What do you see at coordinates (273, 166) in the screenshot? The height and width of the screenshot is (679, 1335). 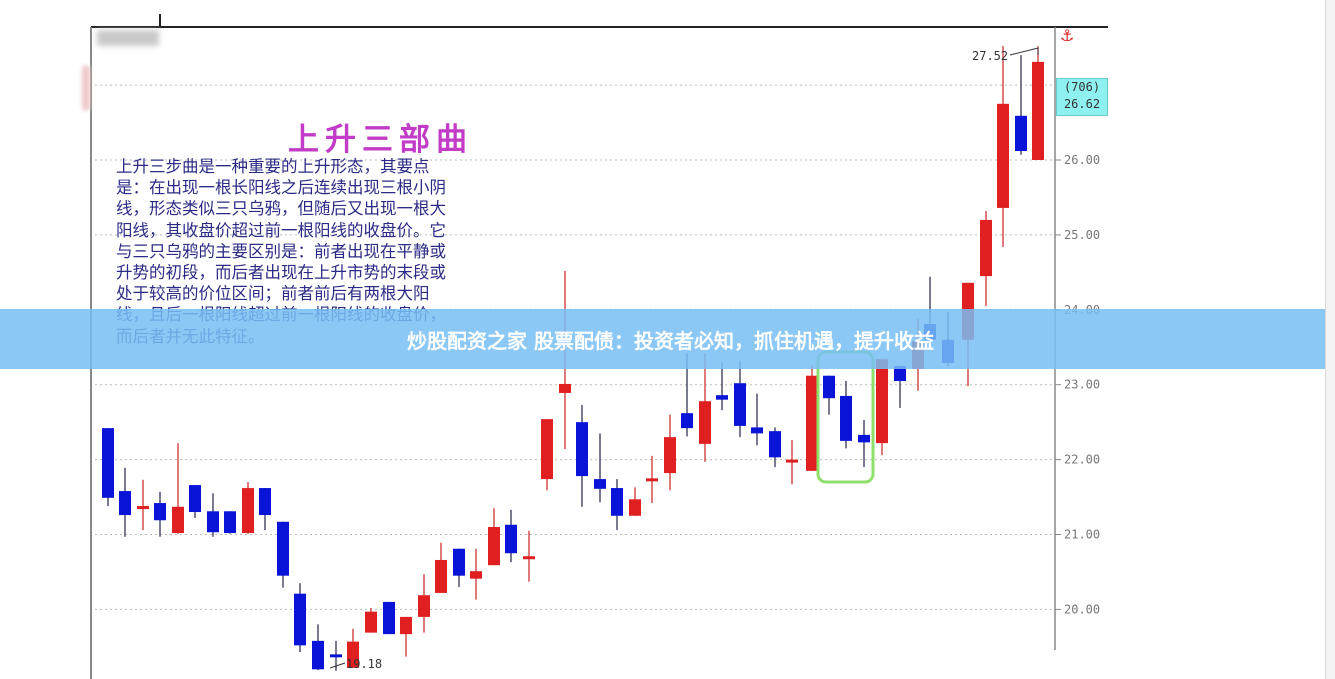 I see `description-line: 上升三步曲是一种重要的上升形态，其要点` at bounding box center [273, 166].